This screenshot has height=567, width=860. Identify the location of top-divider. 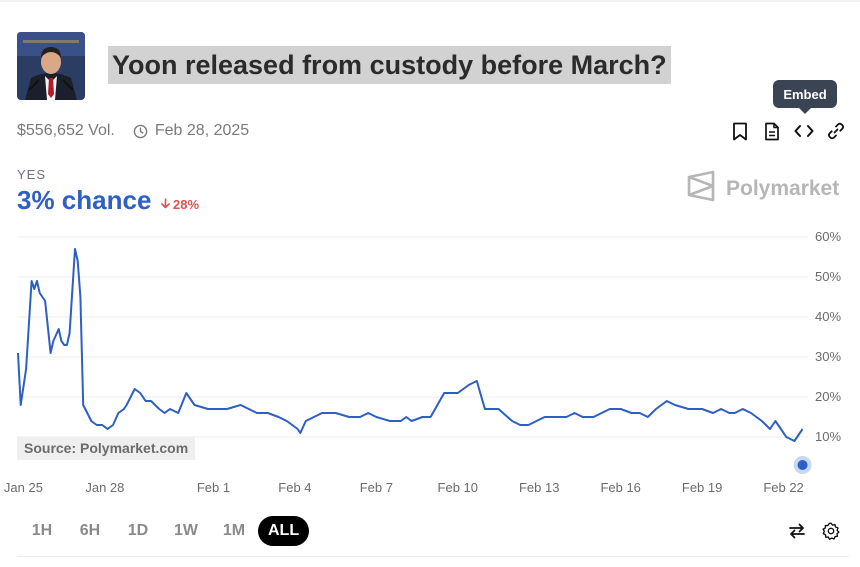
(430, 1).